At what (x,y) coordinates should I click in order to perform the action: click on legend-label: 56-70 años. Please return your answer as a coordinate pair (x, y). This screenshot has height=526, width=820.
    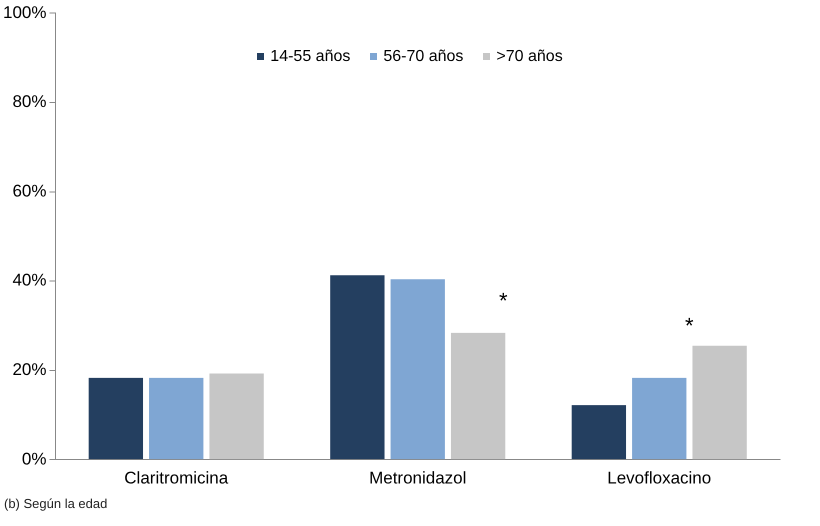
    Looking at the image, I should click on (423, 57).